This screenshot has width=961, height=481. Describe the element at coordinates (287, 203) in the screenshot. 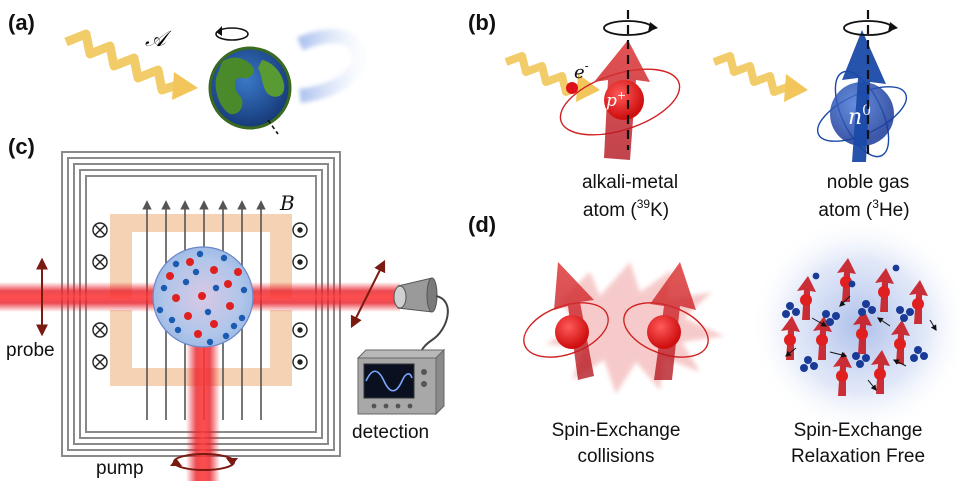

I see `field-label-b: B` at that location.